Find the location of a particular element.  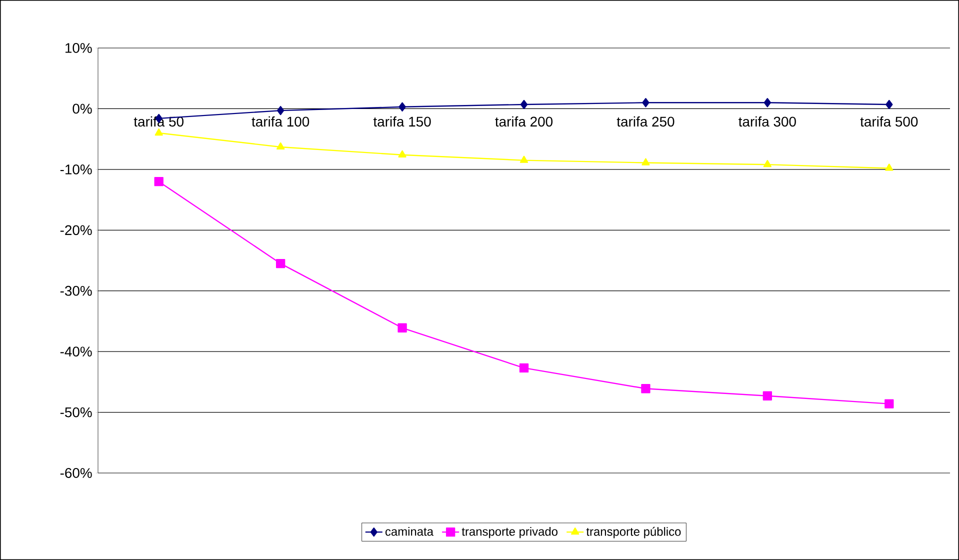

legend-label: caminata is located at coordinates (409, 531).